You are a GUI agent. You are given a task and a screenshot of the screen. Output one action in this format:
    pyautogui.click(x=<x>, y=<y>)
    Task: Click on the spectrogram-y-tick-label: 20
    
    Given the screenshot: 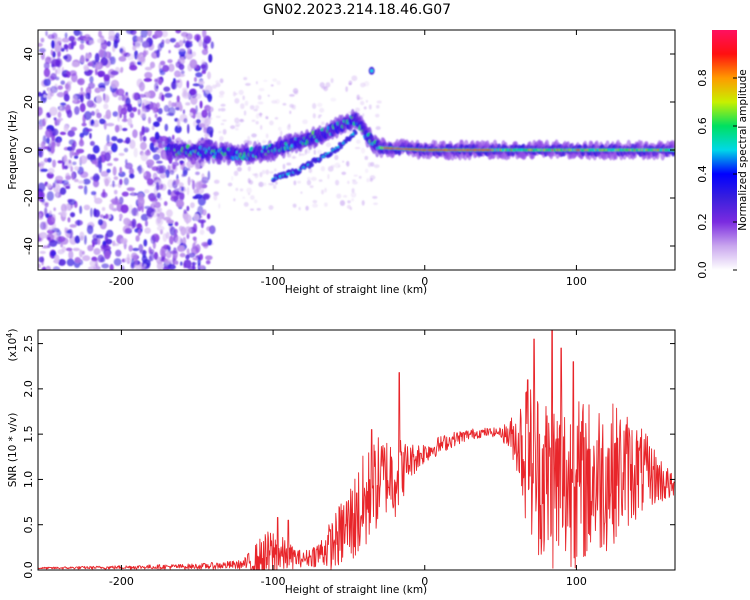 What is the action you would take?
    pyautogui.click(x=28, y=102)
    